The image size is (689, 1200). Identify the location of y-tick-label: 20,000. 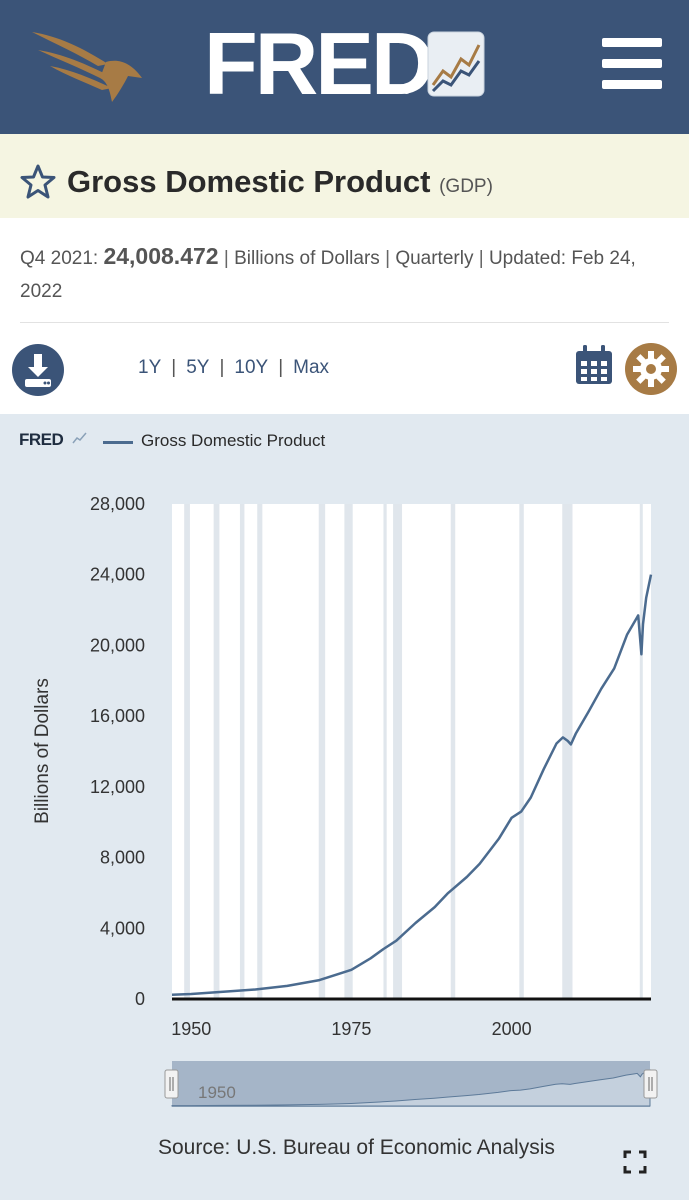
(117, 645).